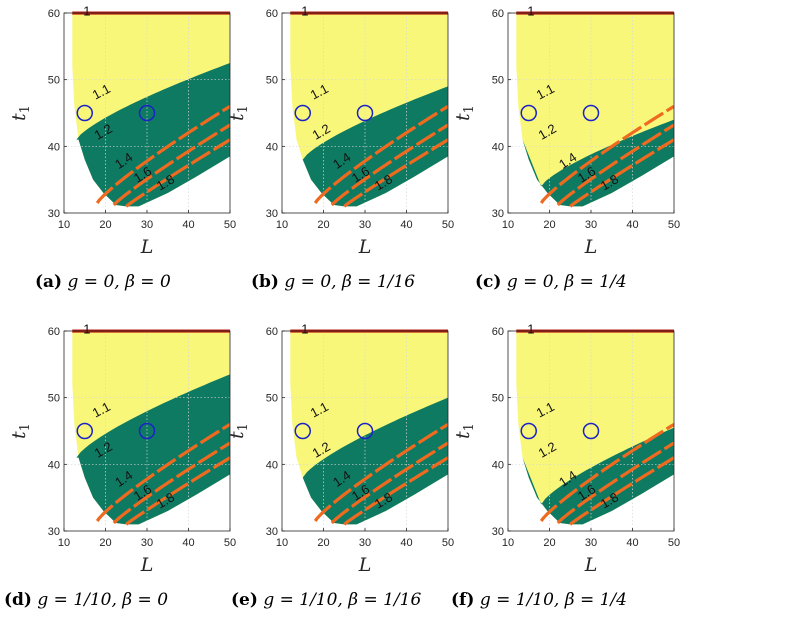 Image resolution: width=800 pixels, height=638 pixels. Describe the element at coordinates (119, 282) in the screenshot. I see `caption-a-text: g = 0, β = 0` at that location.